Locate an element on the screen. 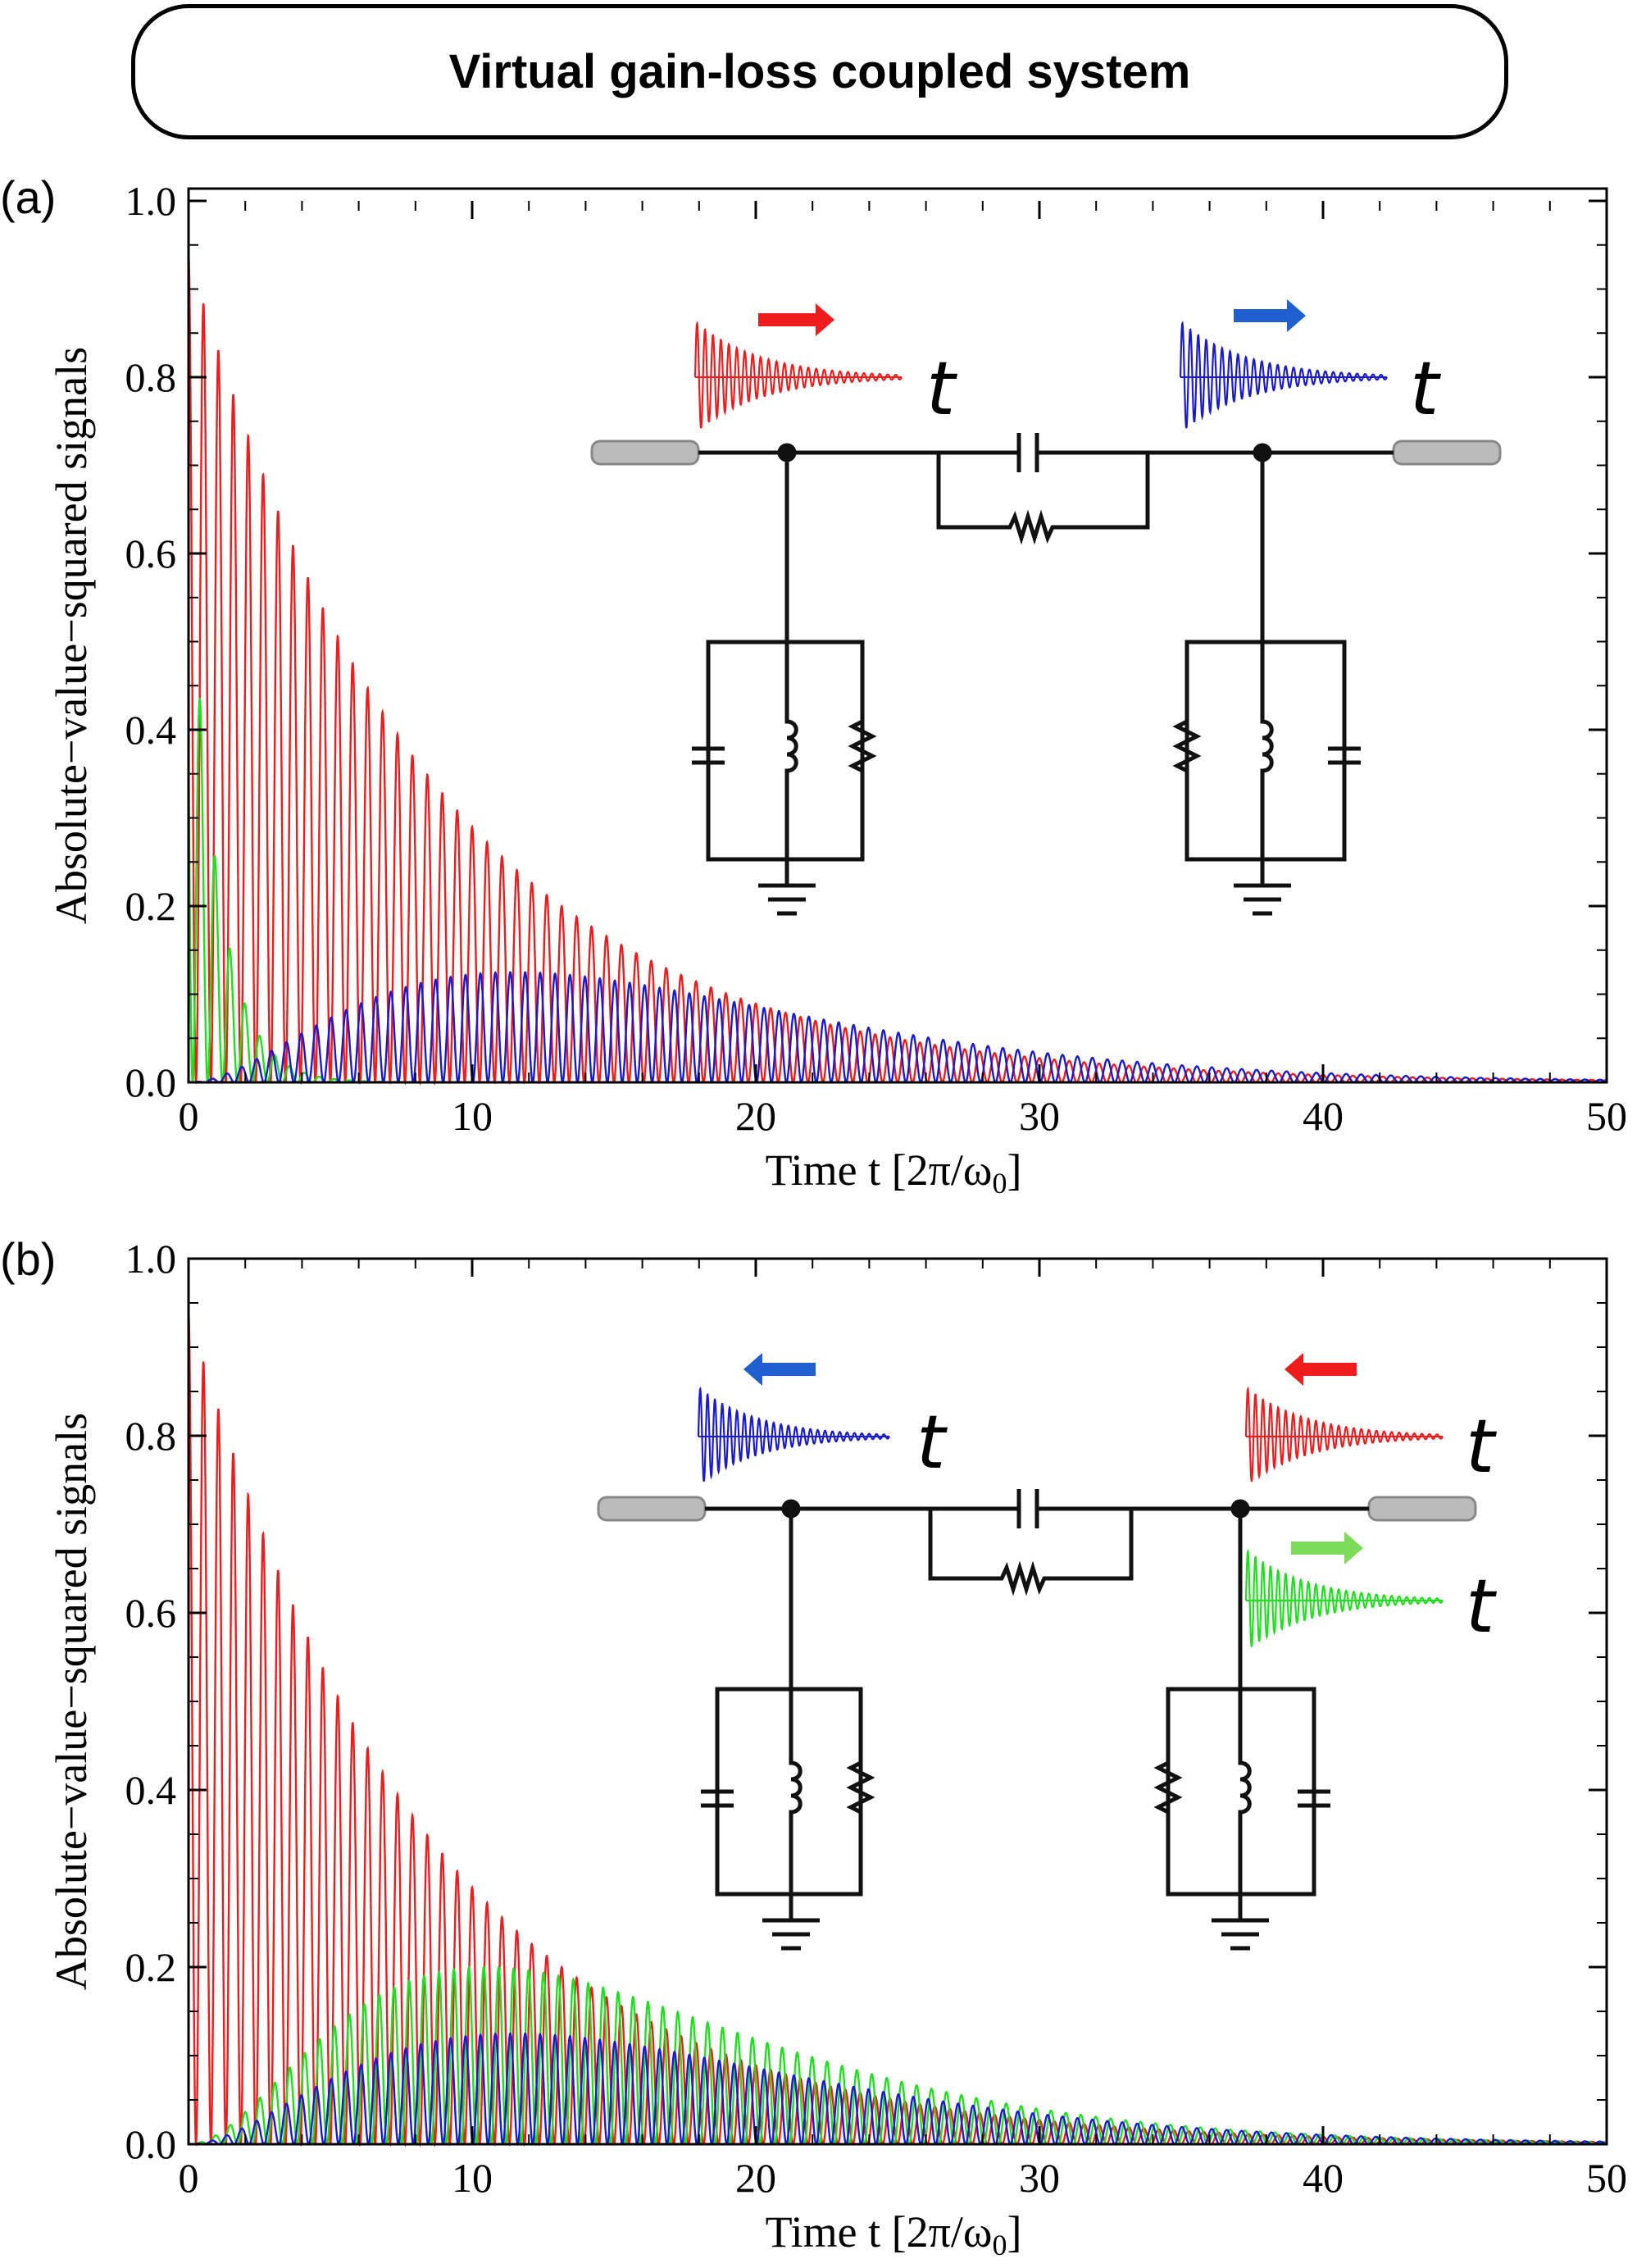 Image resolution: width=1646 pixels, height=2268 pixels. coupling-resistor-b is located at coordinates (1031, 1552).